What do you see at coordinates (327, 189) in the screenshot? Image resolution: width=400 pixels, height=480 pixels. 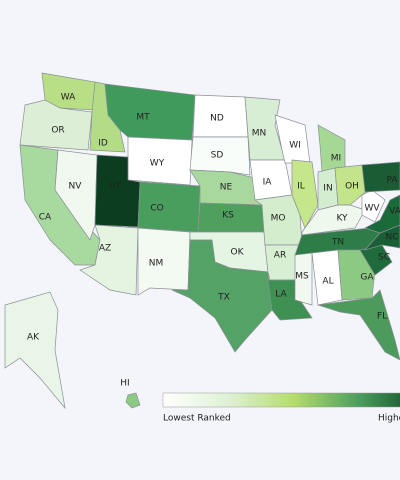 I see `state-label: IN` at bounding box center [327, 189].